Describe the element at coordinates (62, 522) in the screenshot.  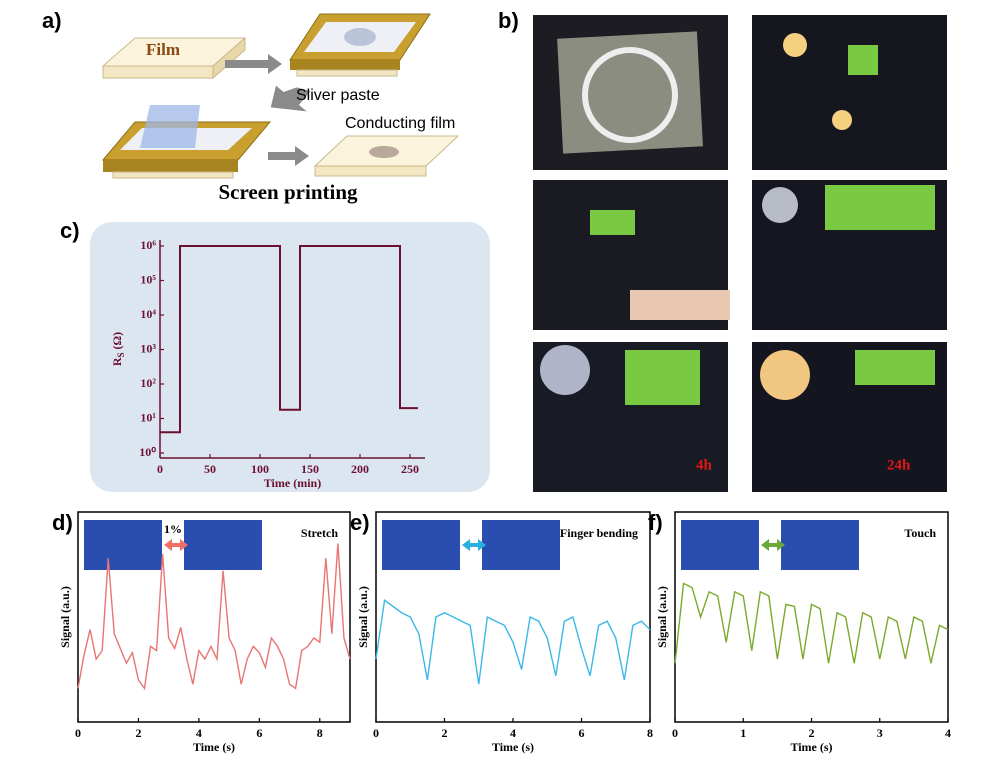
I see `panel-label: d)` at that location.